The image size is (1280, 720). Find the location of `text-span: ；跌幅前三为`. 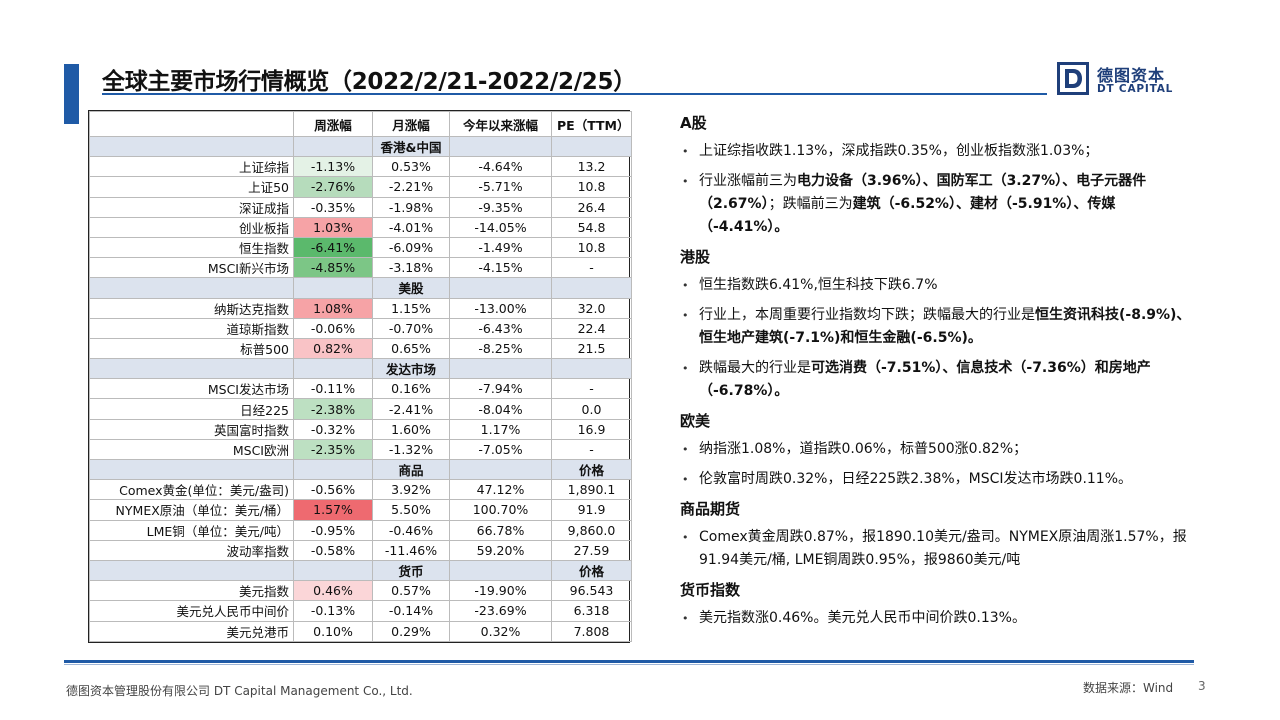

text-span: ；跌幅前三为 is located at coordinates (810, 204).